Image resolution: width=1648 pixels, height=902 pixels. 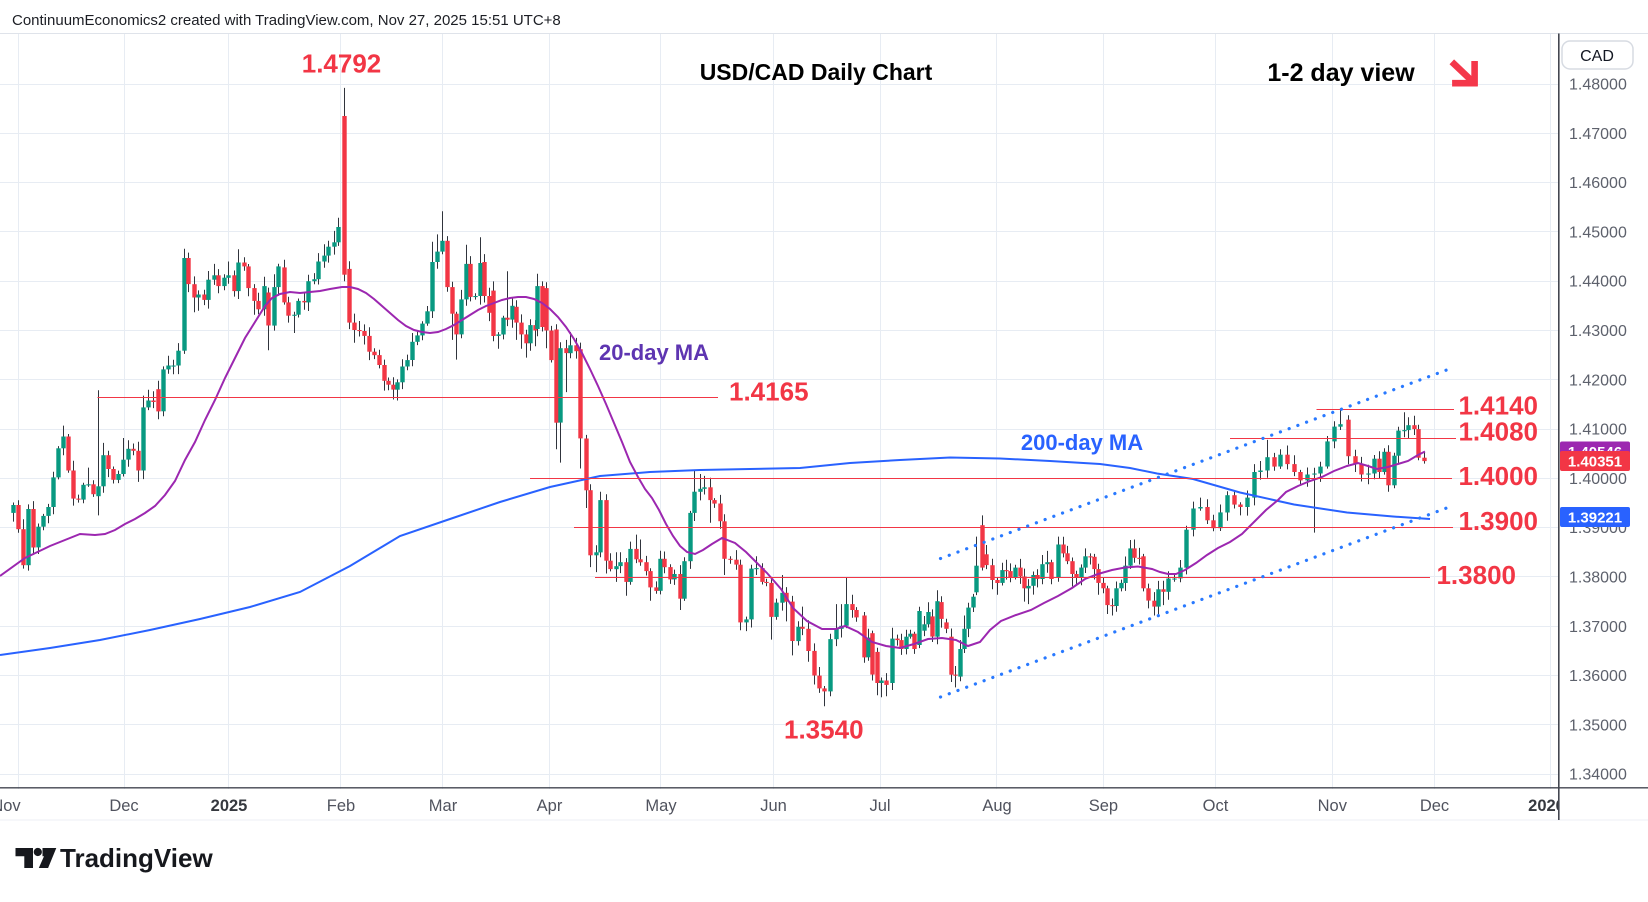 I want to click on svg-text: 1.37000, so click(x=1598, y=627).